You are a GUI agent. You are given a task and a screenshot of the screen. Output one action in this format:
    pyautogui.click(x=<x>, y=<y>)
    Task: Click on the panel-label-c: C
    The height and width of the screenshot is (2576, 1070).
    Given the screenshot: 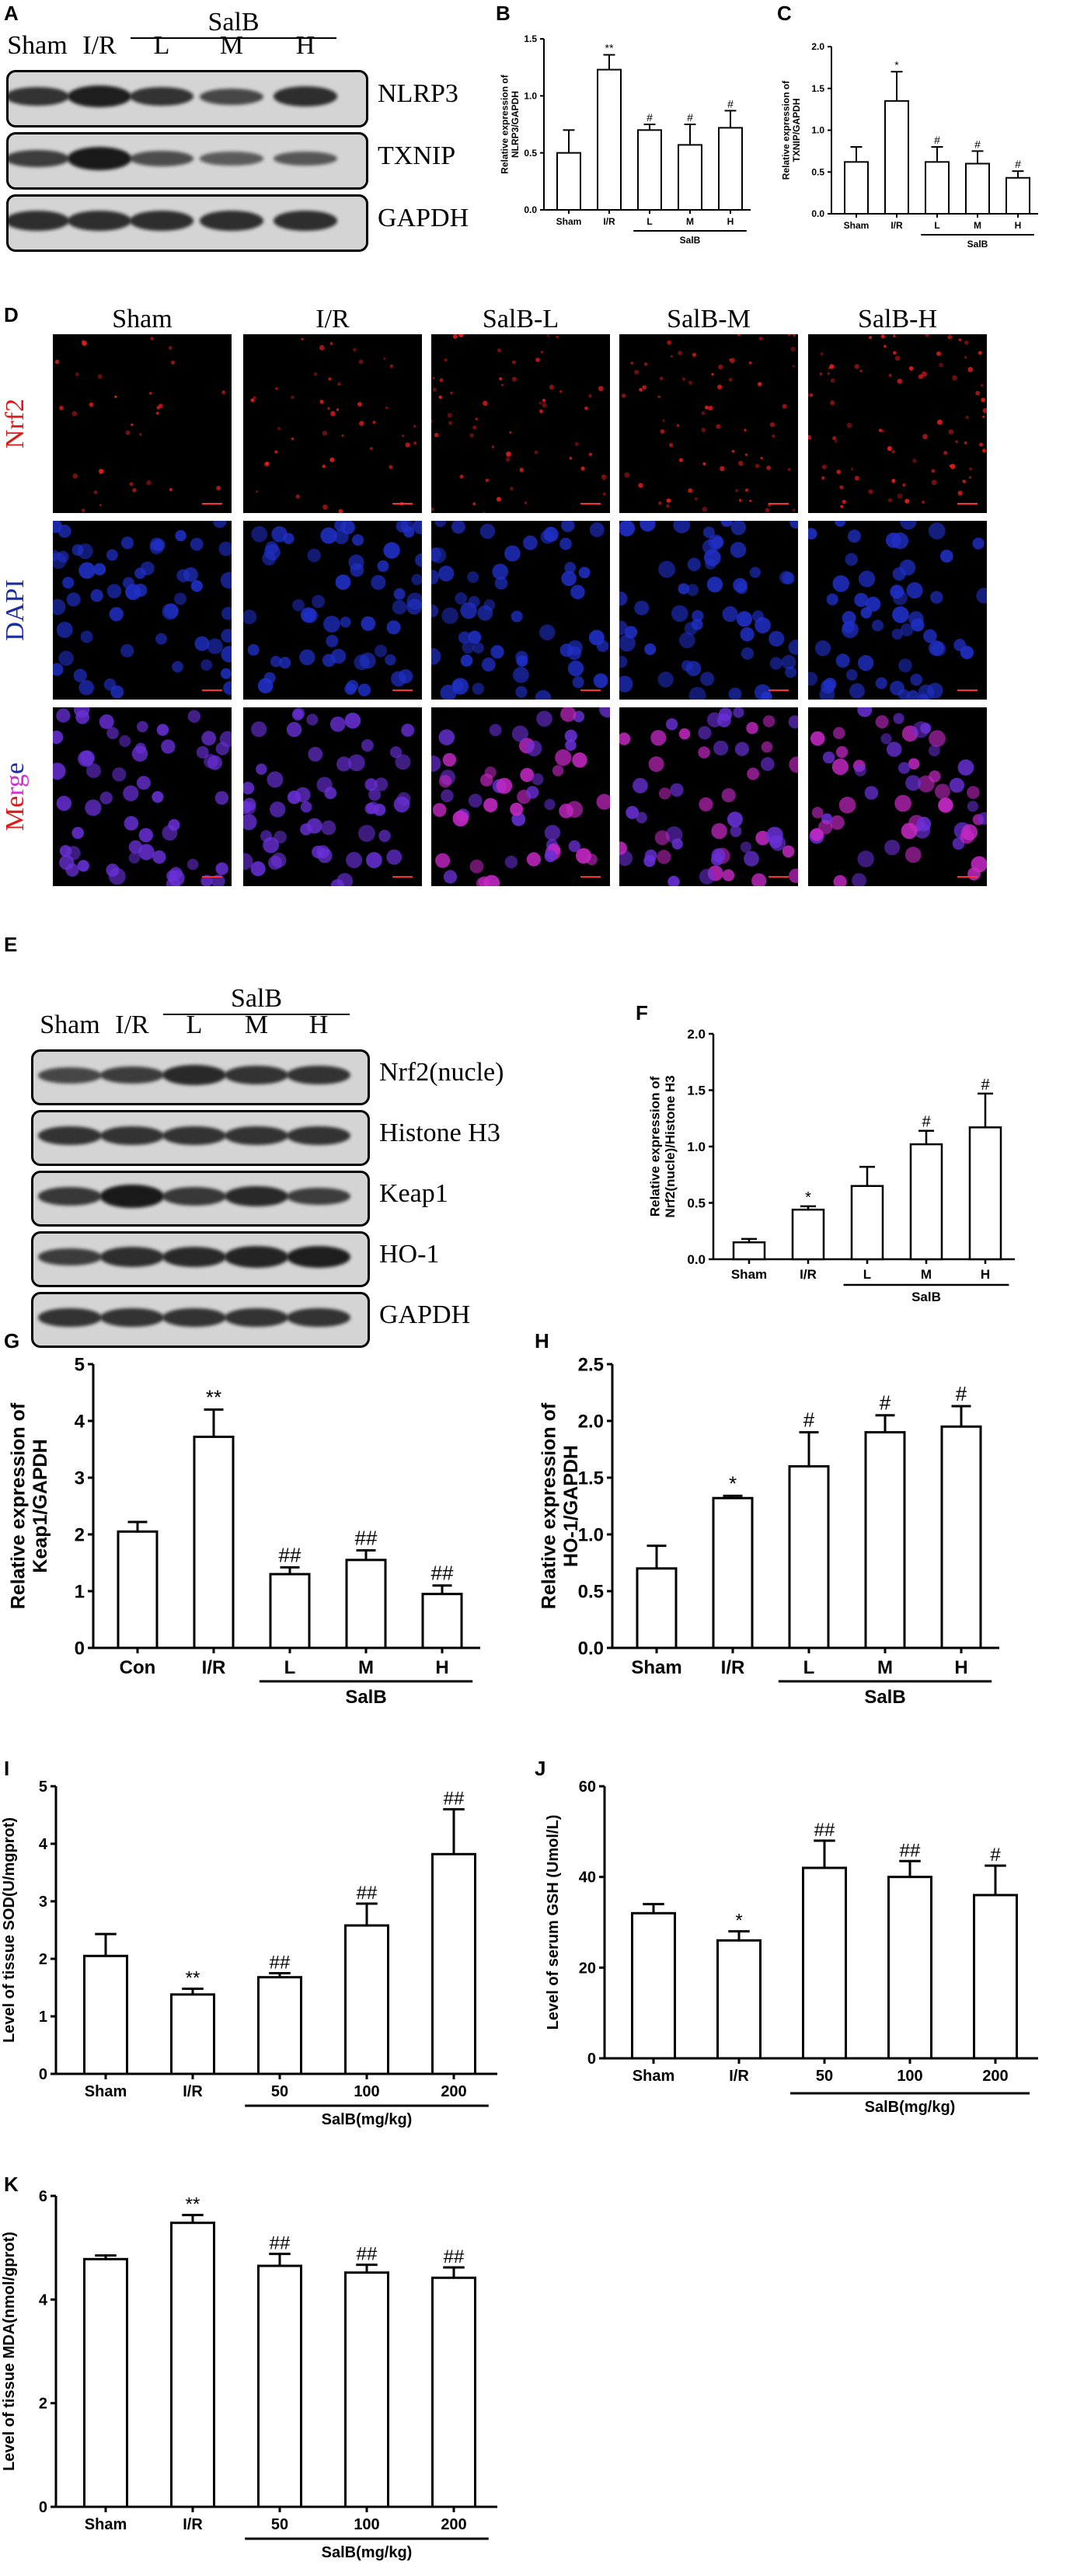 What is the action you would take?
    pyautogui.click(x=785, y=14)
    